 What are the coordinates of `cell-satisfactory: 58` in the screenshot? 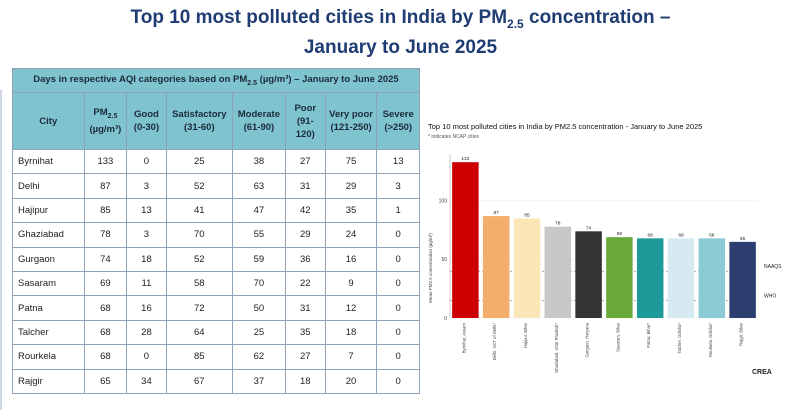 It's located at (199, 283).